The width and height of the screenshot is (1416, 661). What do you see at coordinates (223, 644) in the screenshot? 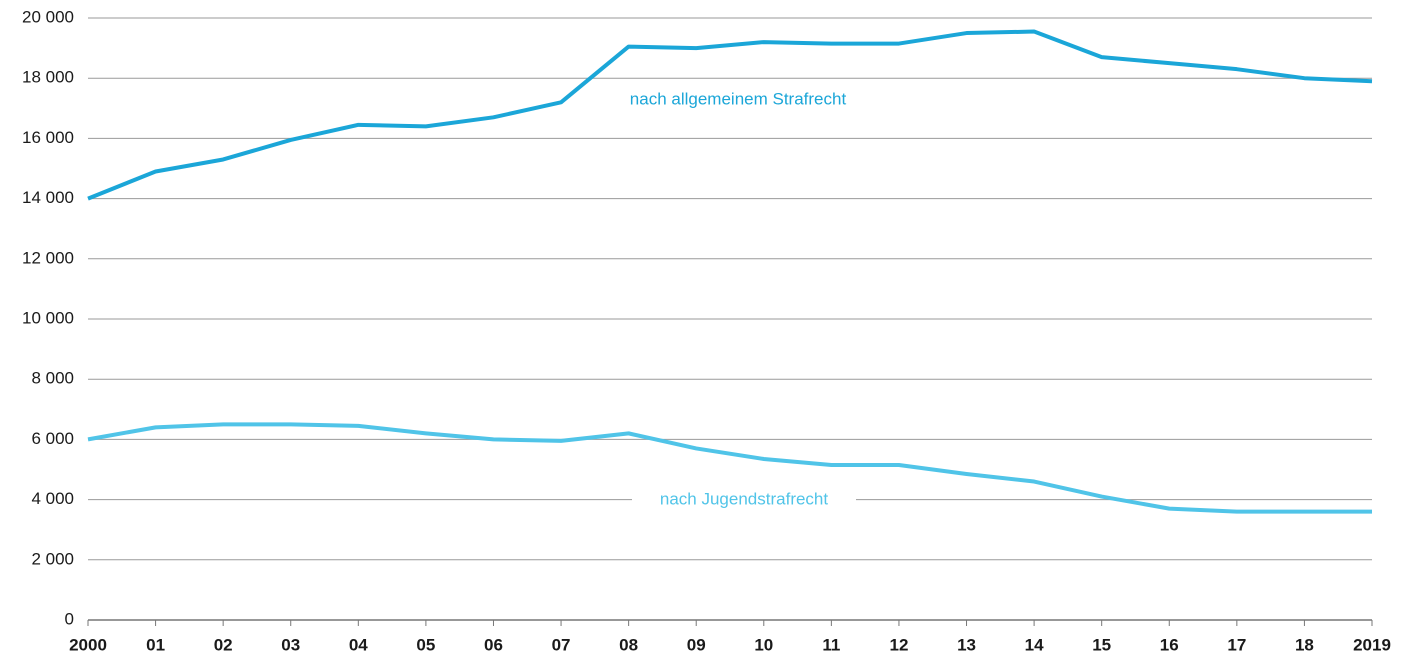
I see `x-tick-label: 02` at bounding box center [223, 644].